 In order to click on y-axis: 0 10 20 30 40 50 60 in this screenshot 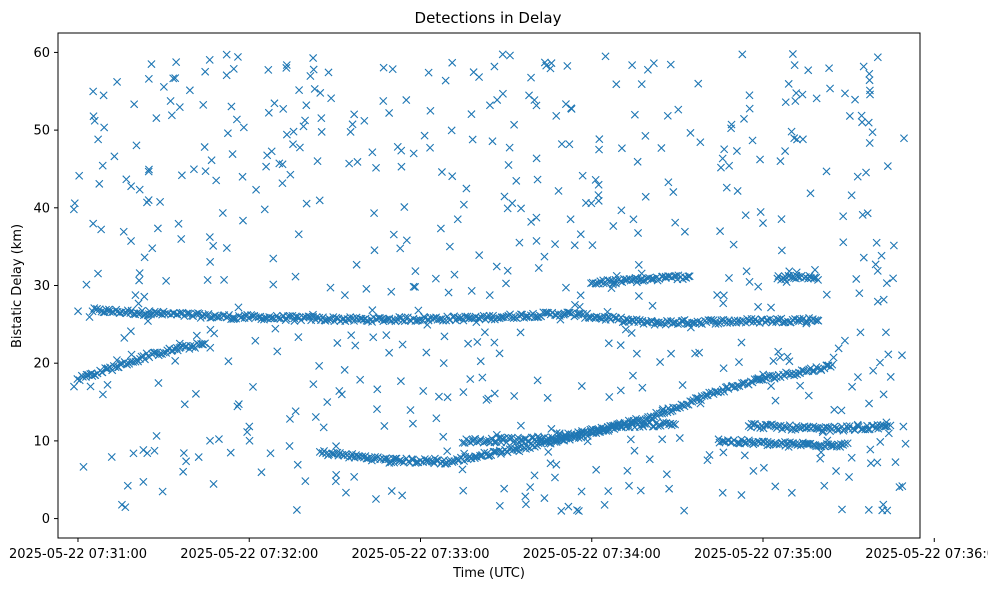, I will do `click(45, 286)`.